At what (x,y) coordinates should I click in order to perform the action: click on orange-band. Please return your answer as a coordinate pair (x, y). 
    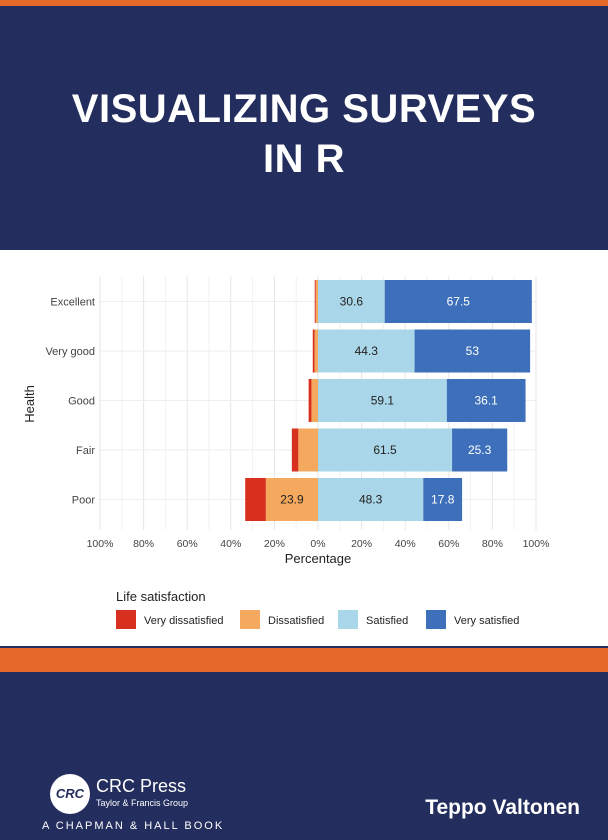
    Looking at the image, I should click on (304, 660).